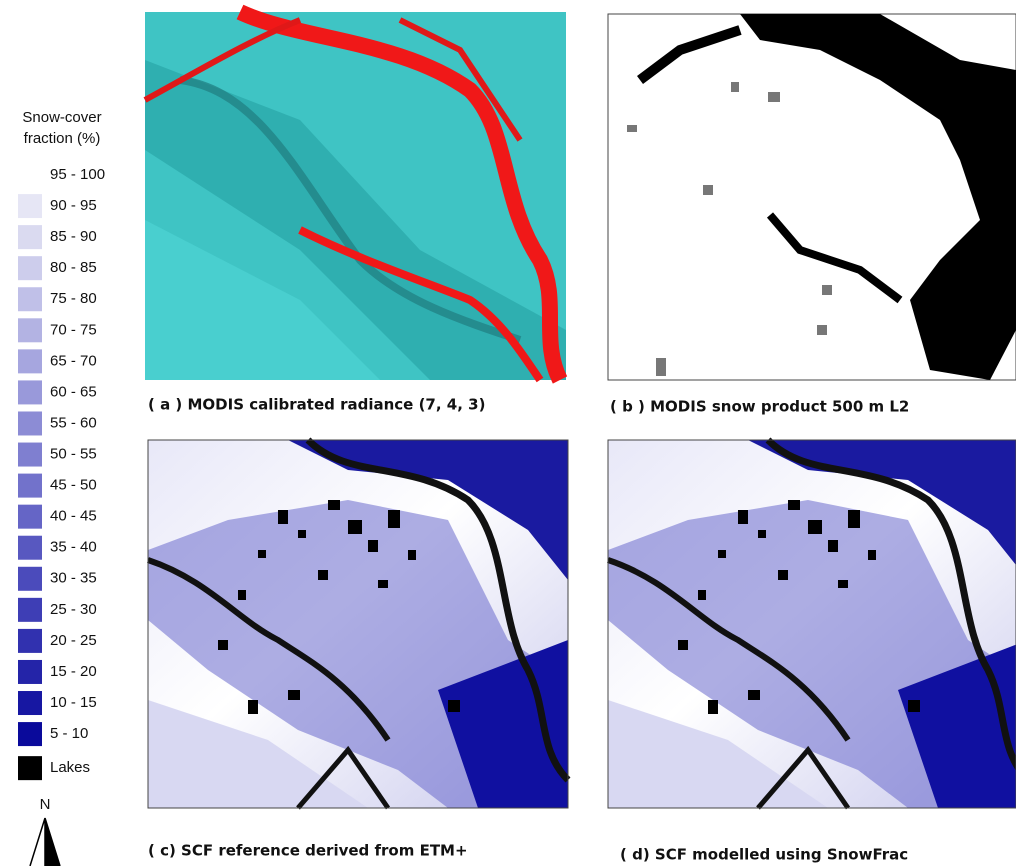  What do you see at coordinates (73, 236) in the screenshot?
I see `legend-label: 85 - 90` at bounding box center [73, 236].